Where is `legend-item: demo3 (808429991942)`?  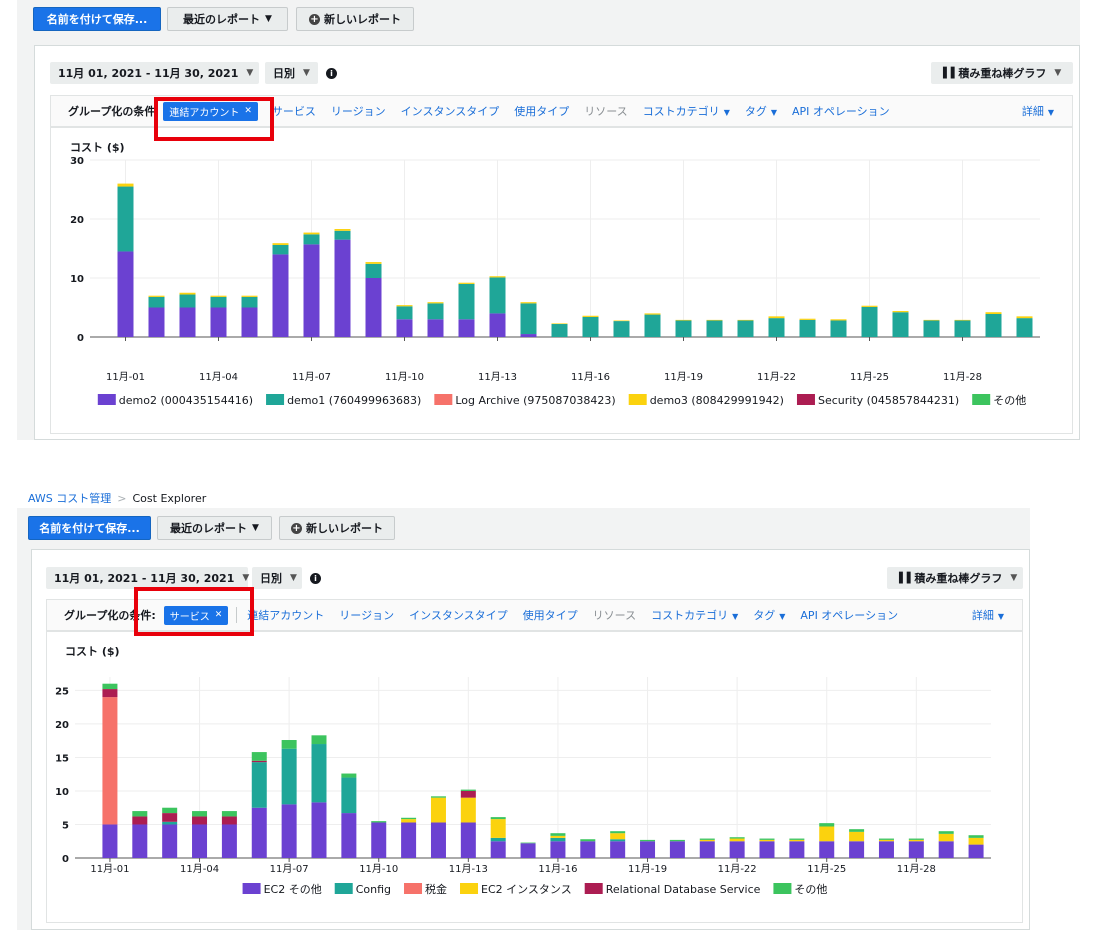
legend-item: demo3 (808429991942) is located at coordinates (706, 400).